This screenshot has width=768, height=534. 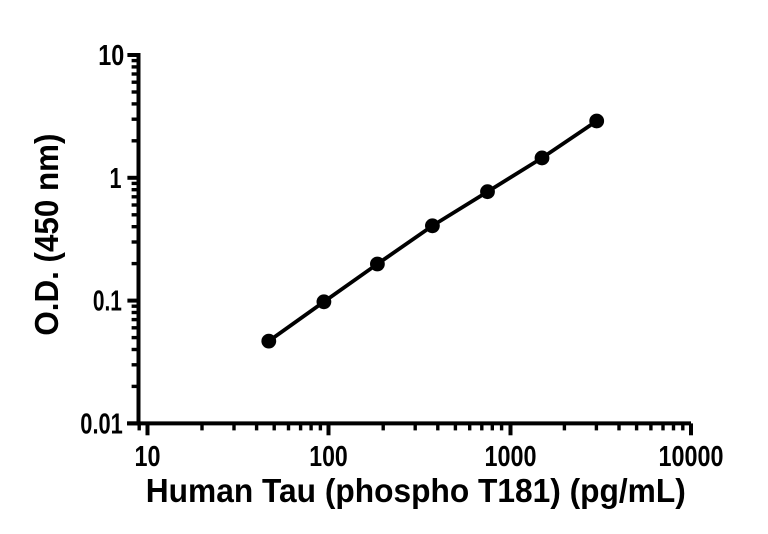 I want to click on svg-text: 10000, so click(x=691, y=457).